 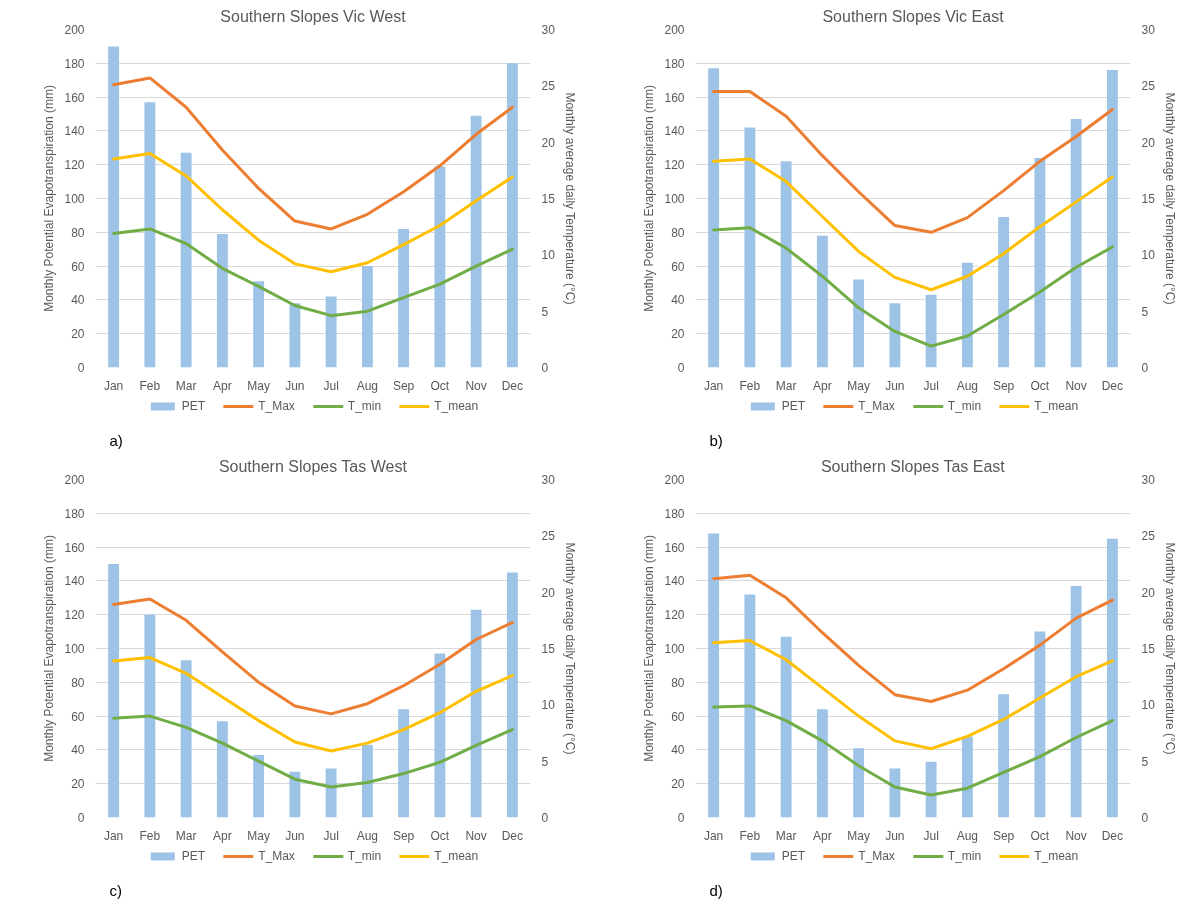 What do you see at coordinates (115, 890) in the screenshot?
I see `text: c)` at bounding box center [115, 890].